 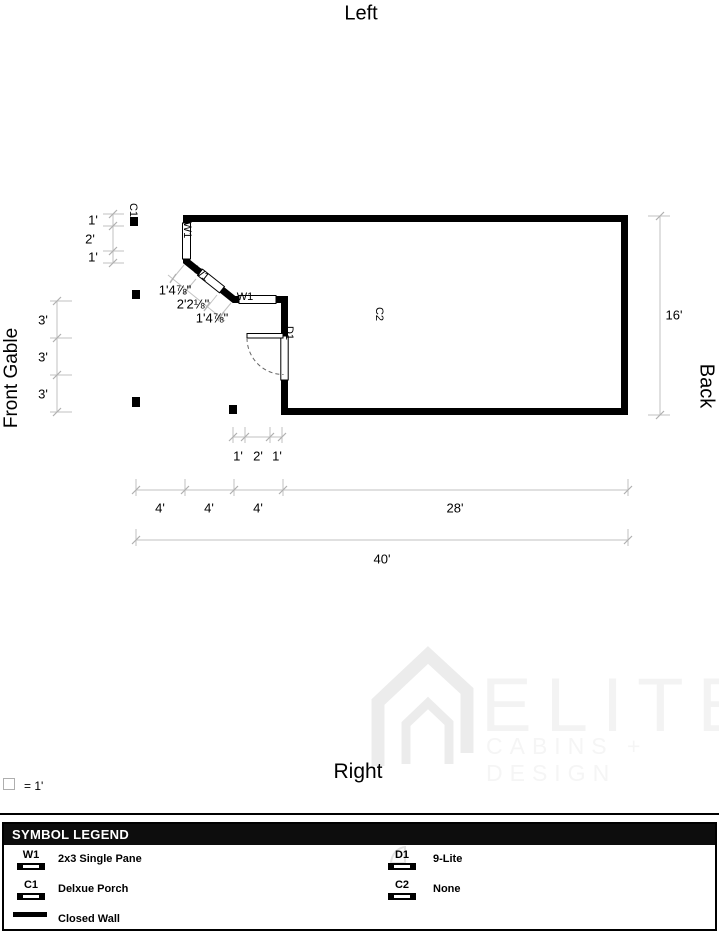 I want to click on orientation-label-right: Back, so click(x=706, y=386).